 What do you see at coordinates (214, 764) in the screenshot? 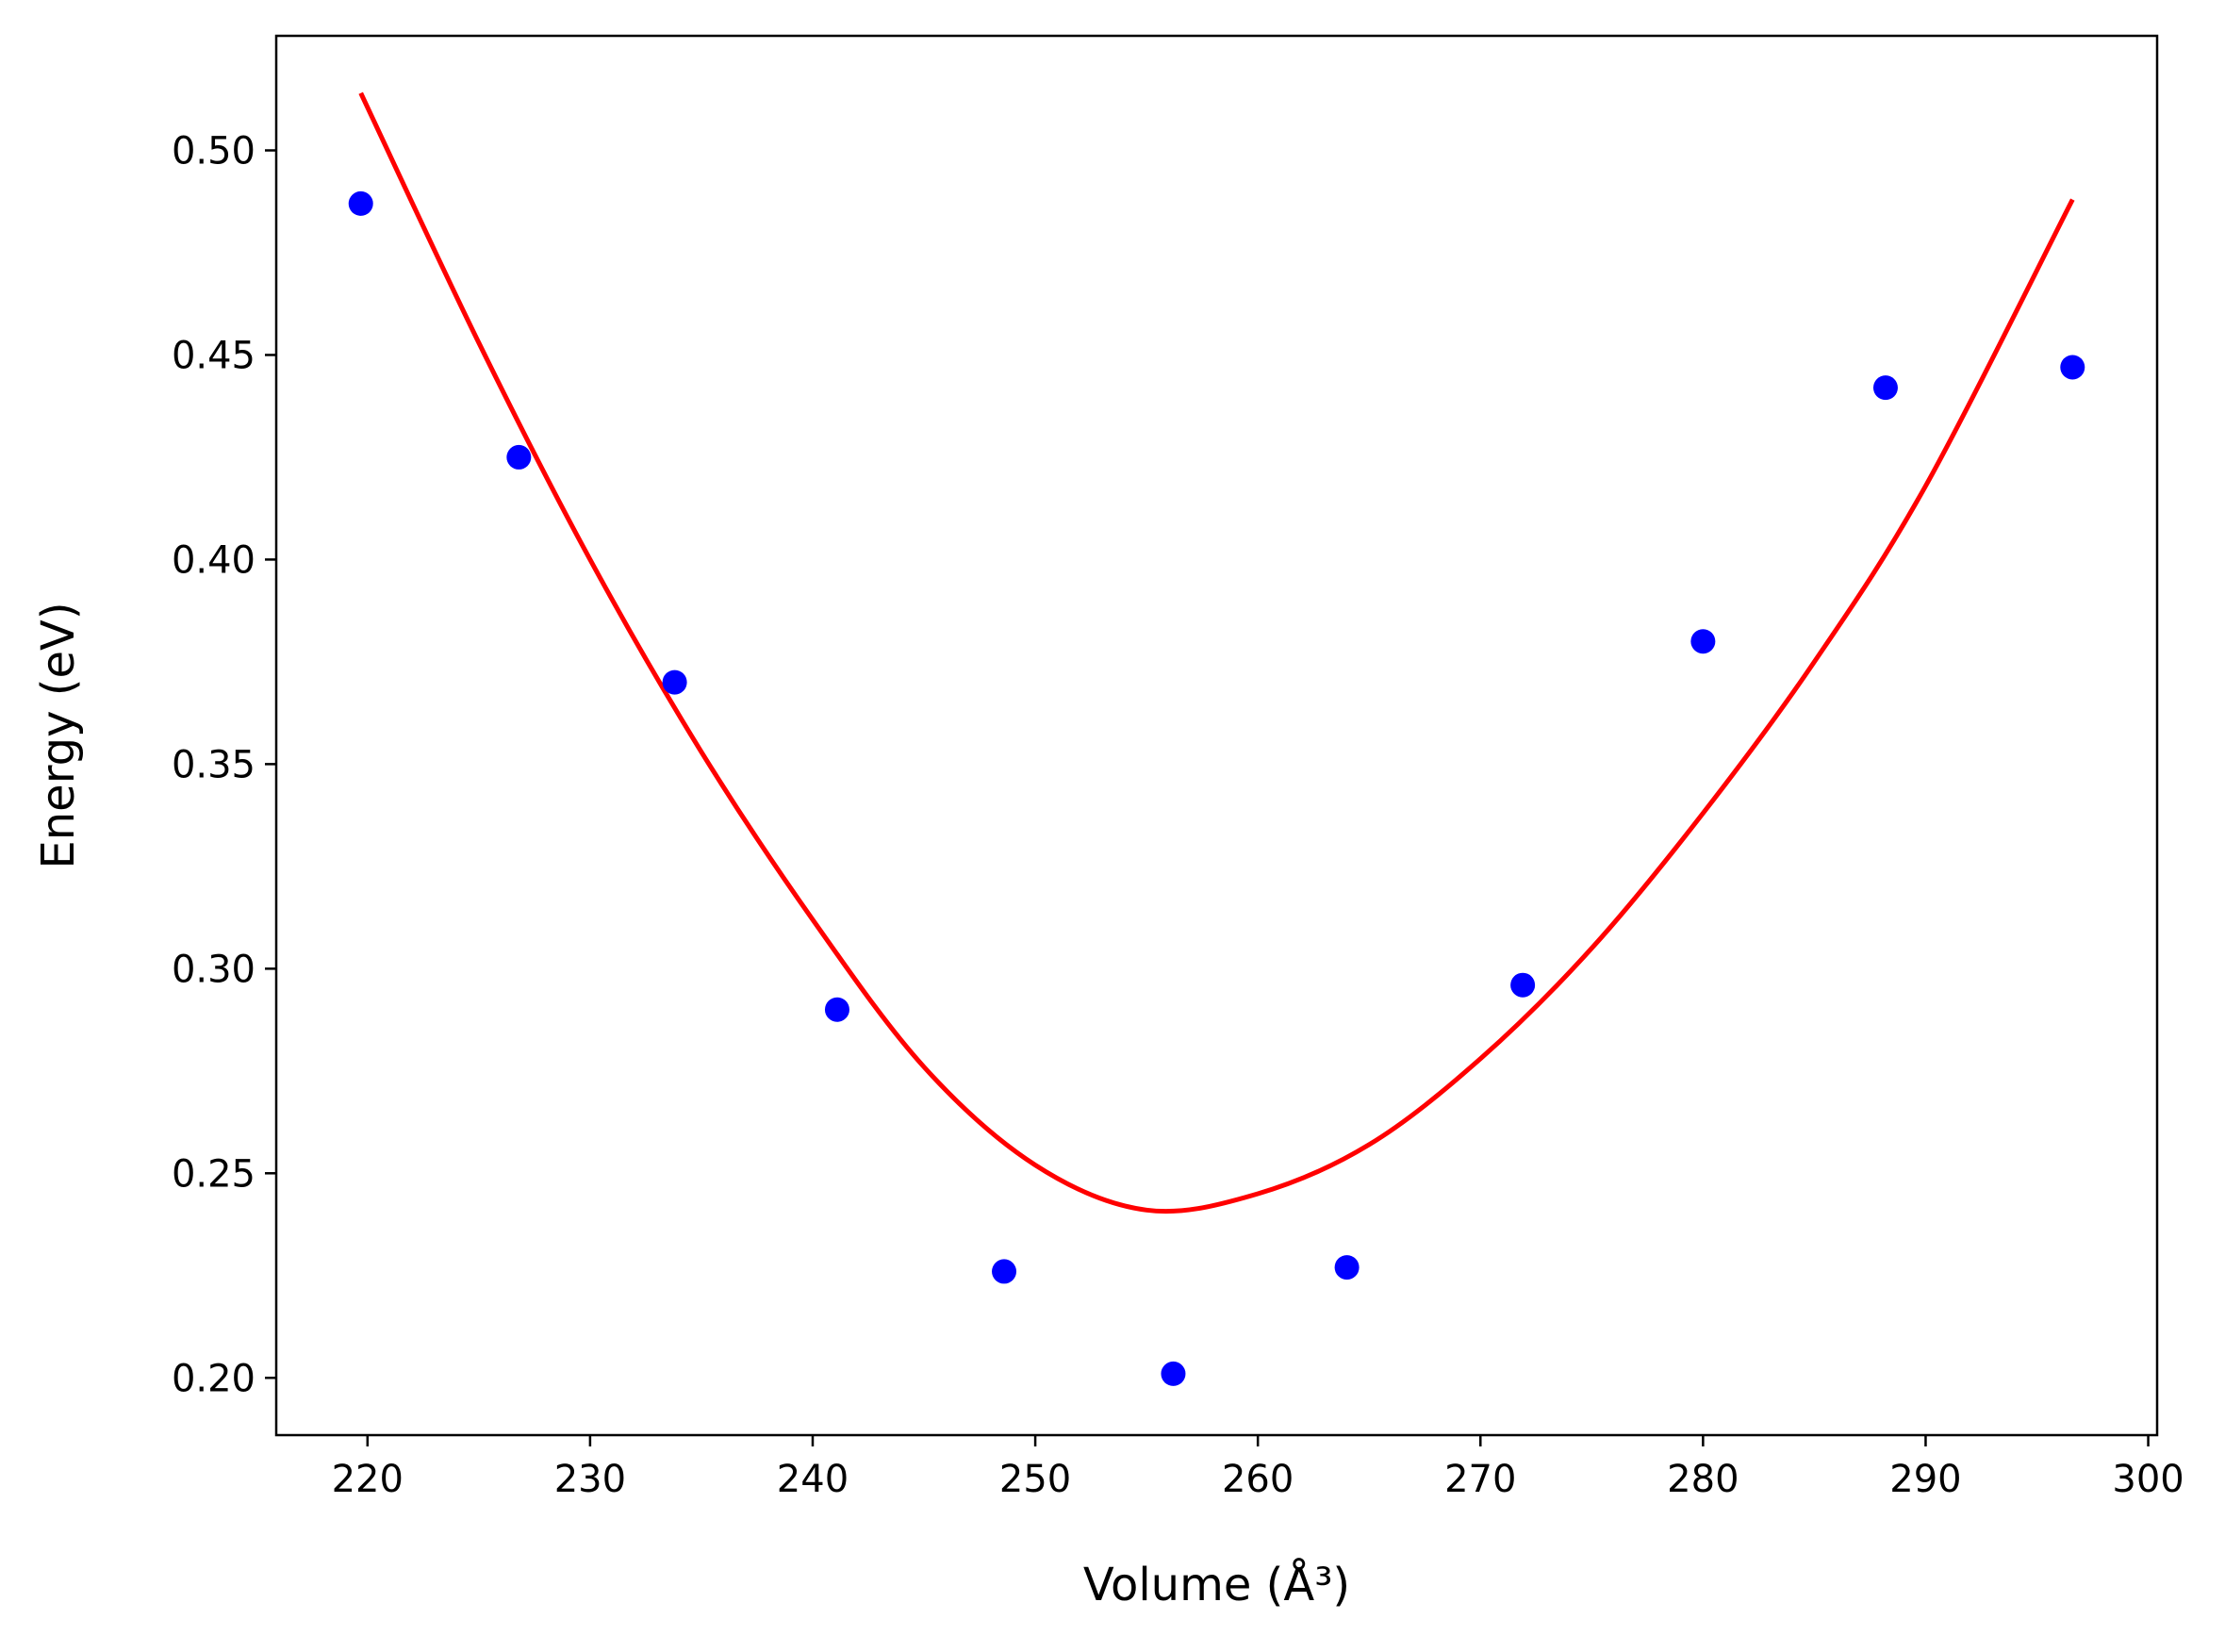
I see `y-tick-label: 0.35` at bounding box center [214, 764].